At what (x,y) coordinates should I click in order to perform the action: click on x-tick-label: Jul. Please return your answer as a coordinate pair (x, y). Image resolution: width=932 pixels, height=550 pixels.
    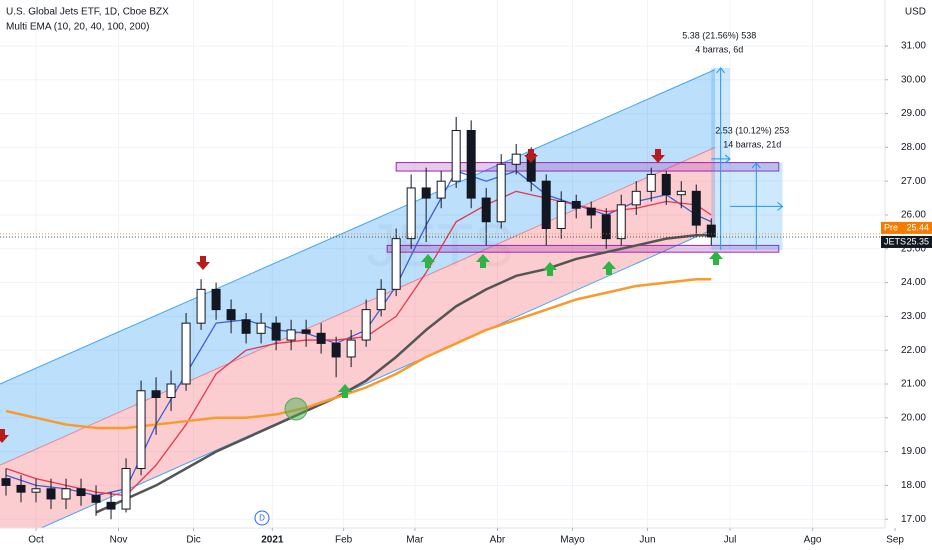
    Looking at the image, I should click on (730, 540).